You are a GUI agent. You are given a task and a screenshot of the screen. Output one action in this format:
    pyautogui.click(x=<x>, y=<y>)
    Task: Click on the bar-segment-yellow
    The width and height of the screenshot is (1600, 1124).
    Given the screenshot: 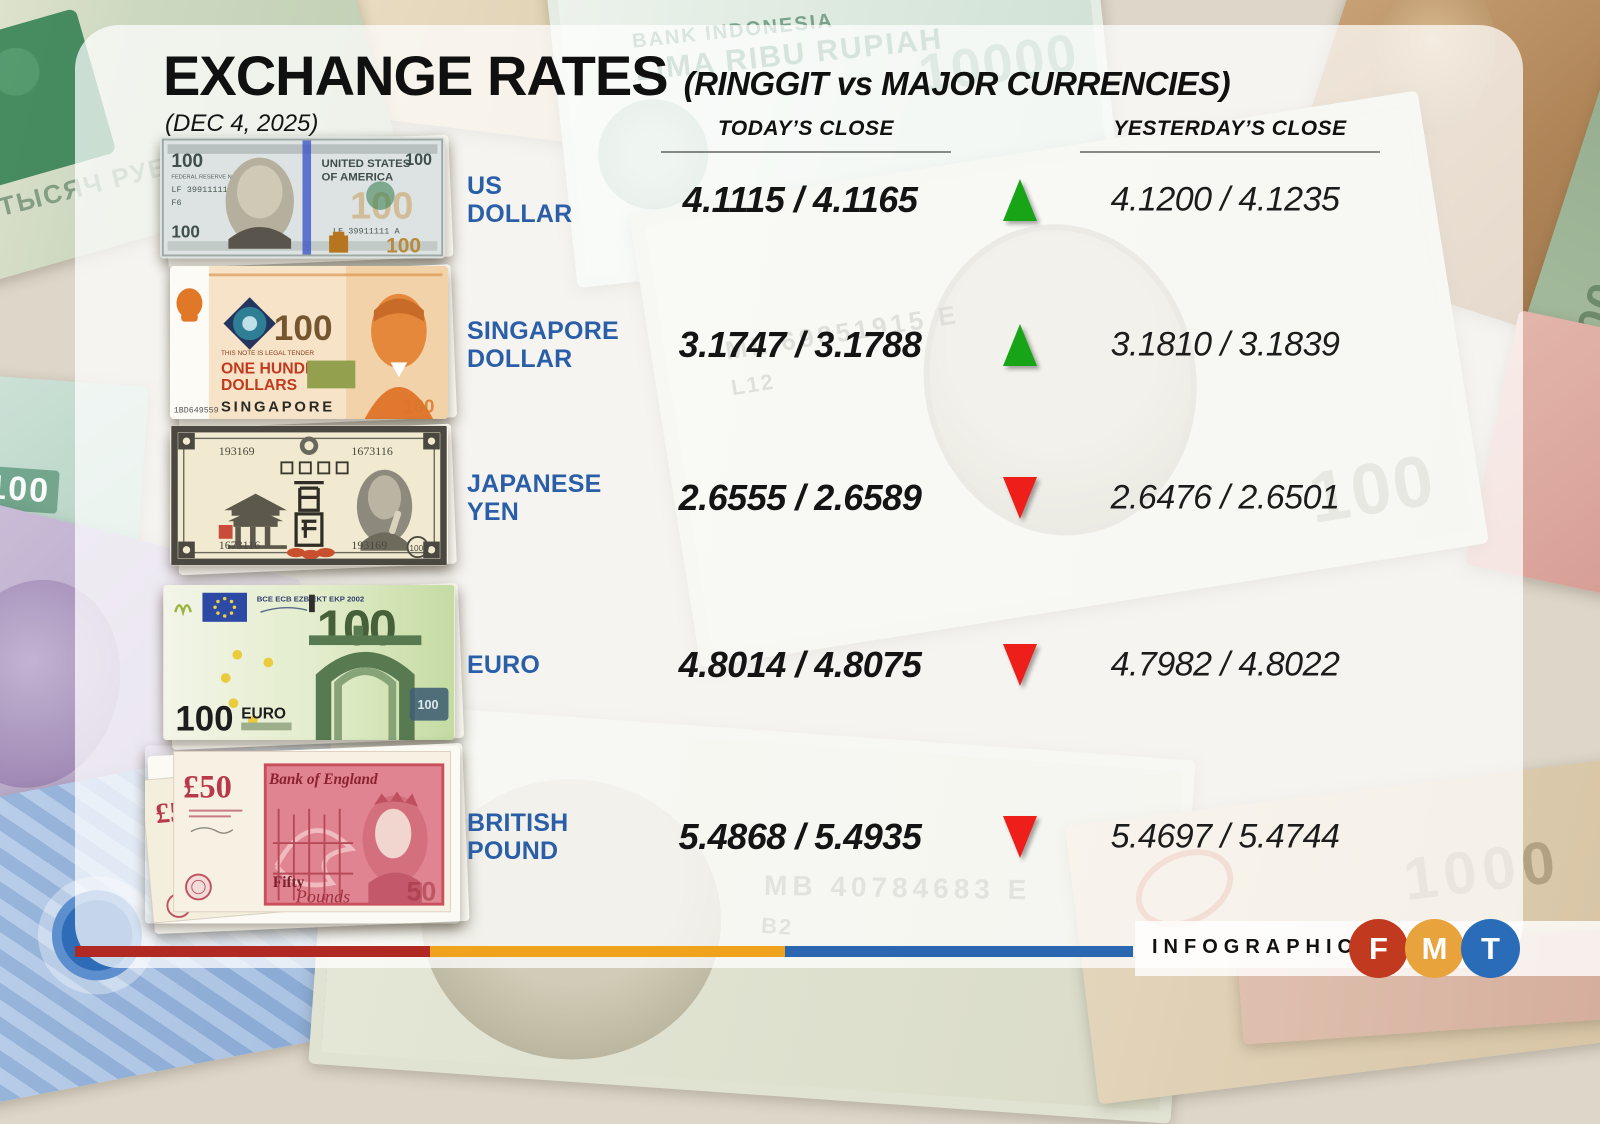 What is the action you would take?
    pyautogui.click(x=607, y=951)
    